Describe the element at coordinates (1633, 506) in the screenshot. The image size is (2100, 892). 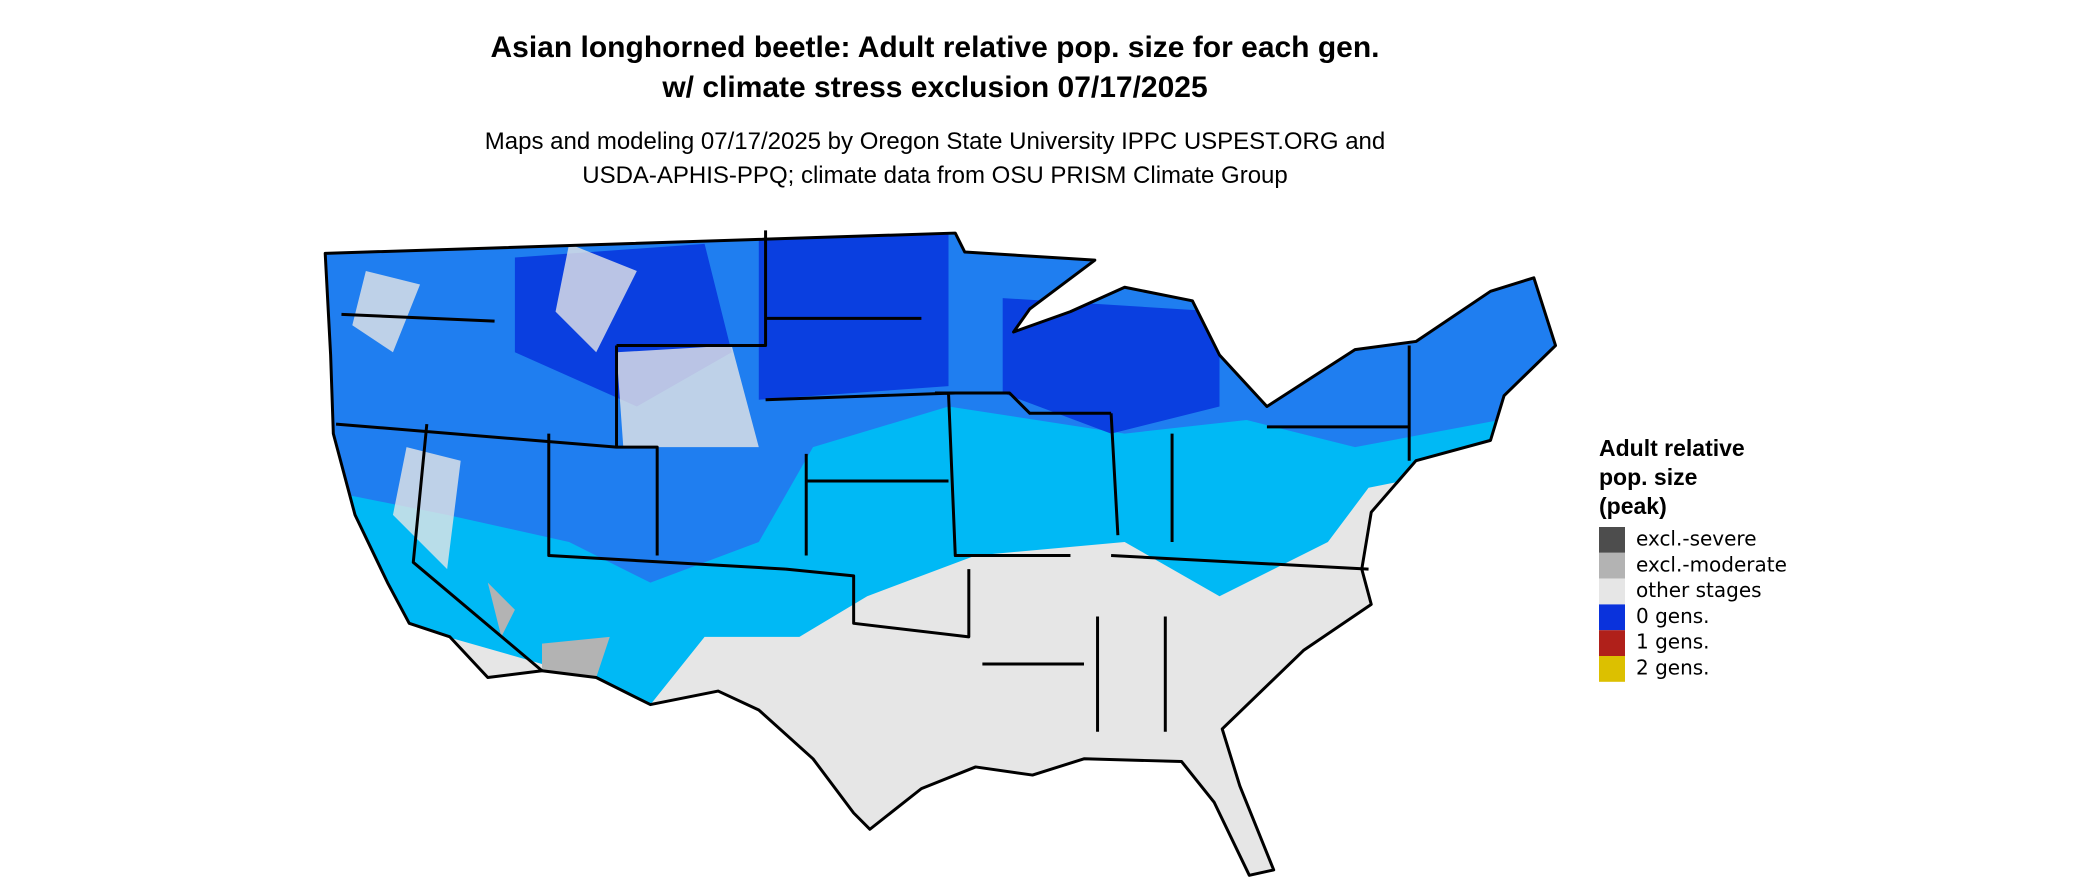
I see `legend-title: (peak)` at that location.